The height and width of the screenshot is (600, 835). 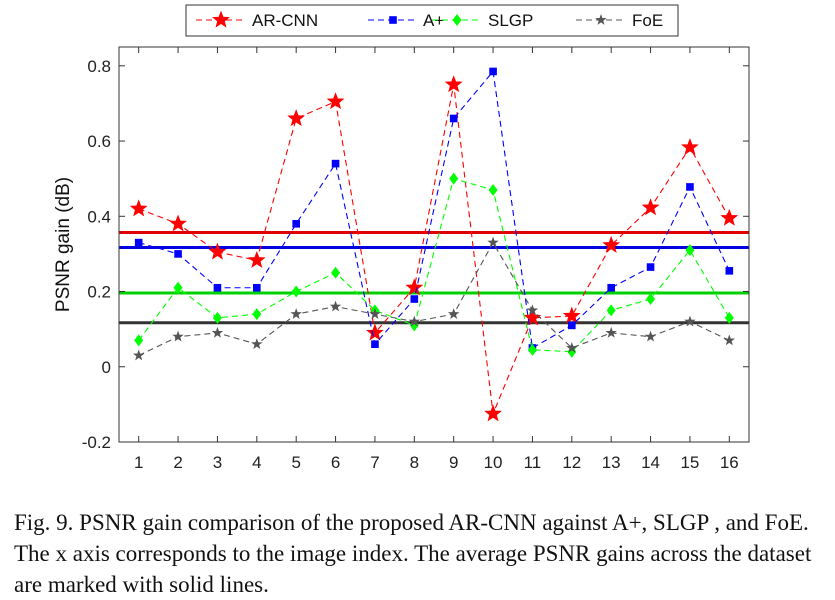 I want to click on x-tick-label: 5, so click(x=295, y=462).